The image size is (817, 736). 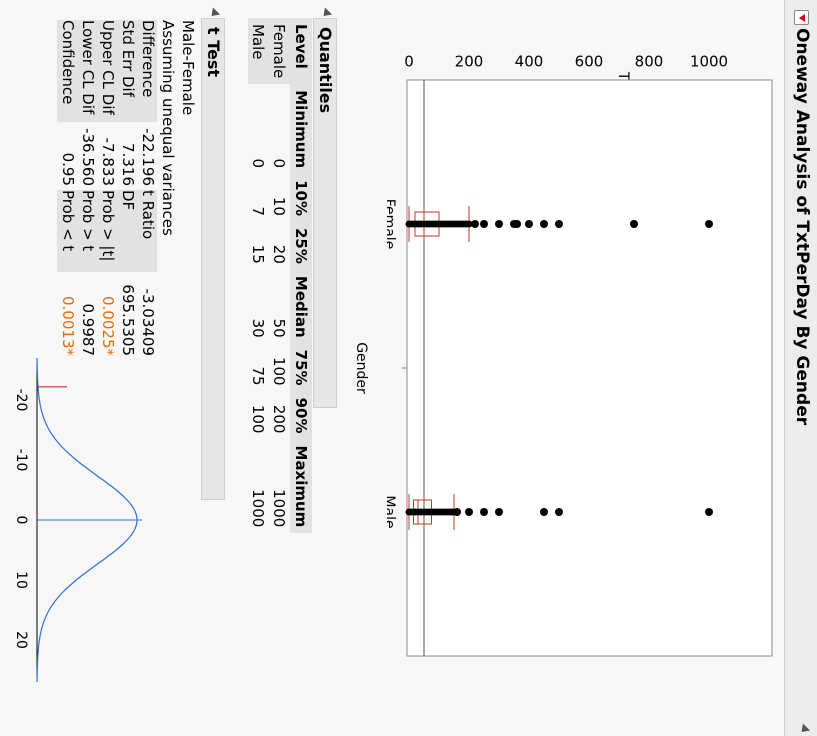 I want to click on ttest-label: Prob > t, so click(x=87, y=231).